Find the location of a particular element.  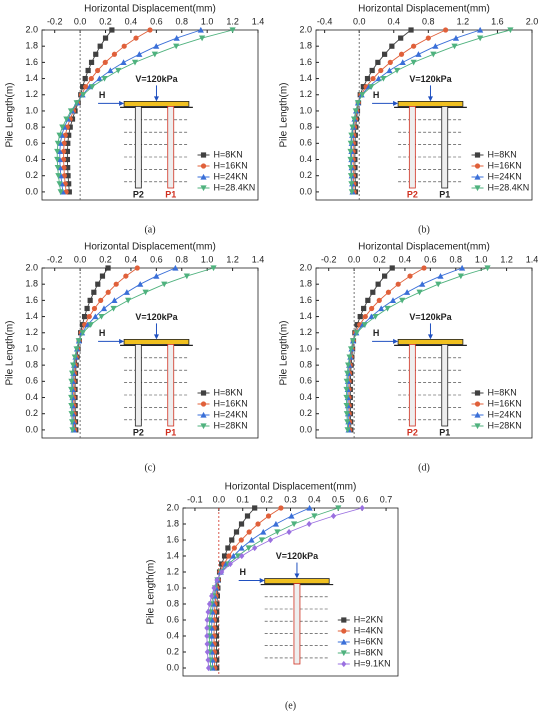

y-tick-label: 1.0 is located at coordinates (305, 110).